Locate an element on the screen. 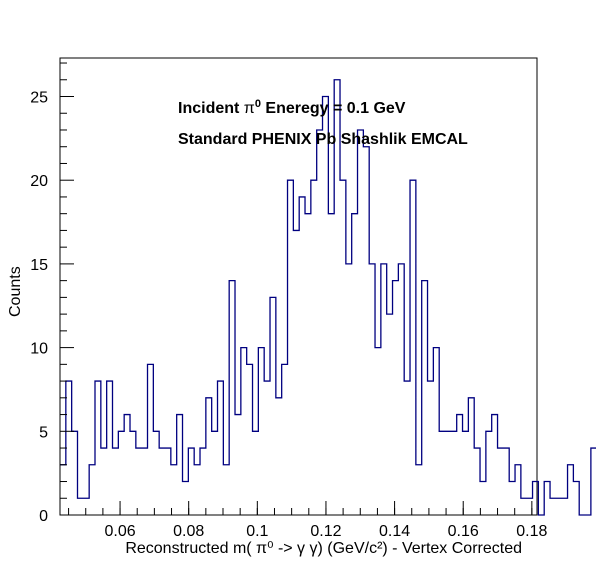 Image resolution: width=596 pixels, height=572 pixels. annotation-detector: Standard PHENIX Pb Shashlik EMCAL is located at coordinates (323, 139).